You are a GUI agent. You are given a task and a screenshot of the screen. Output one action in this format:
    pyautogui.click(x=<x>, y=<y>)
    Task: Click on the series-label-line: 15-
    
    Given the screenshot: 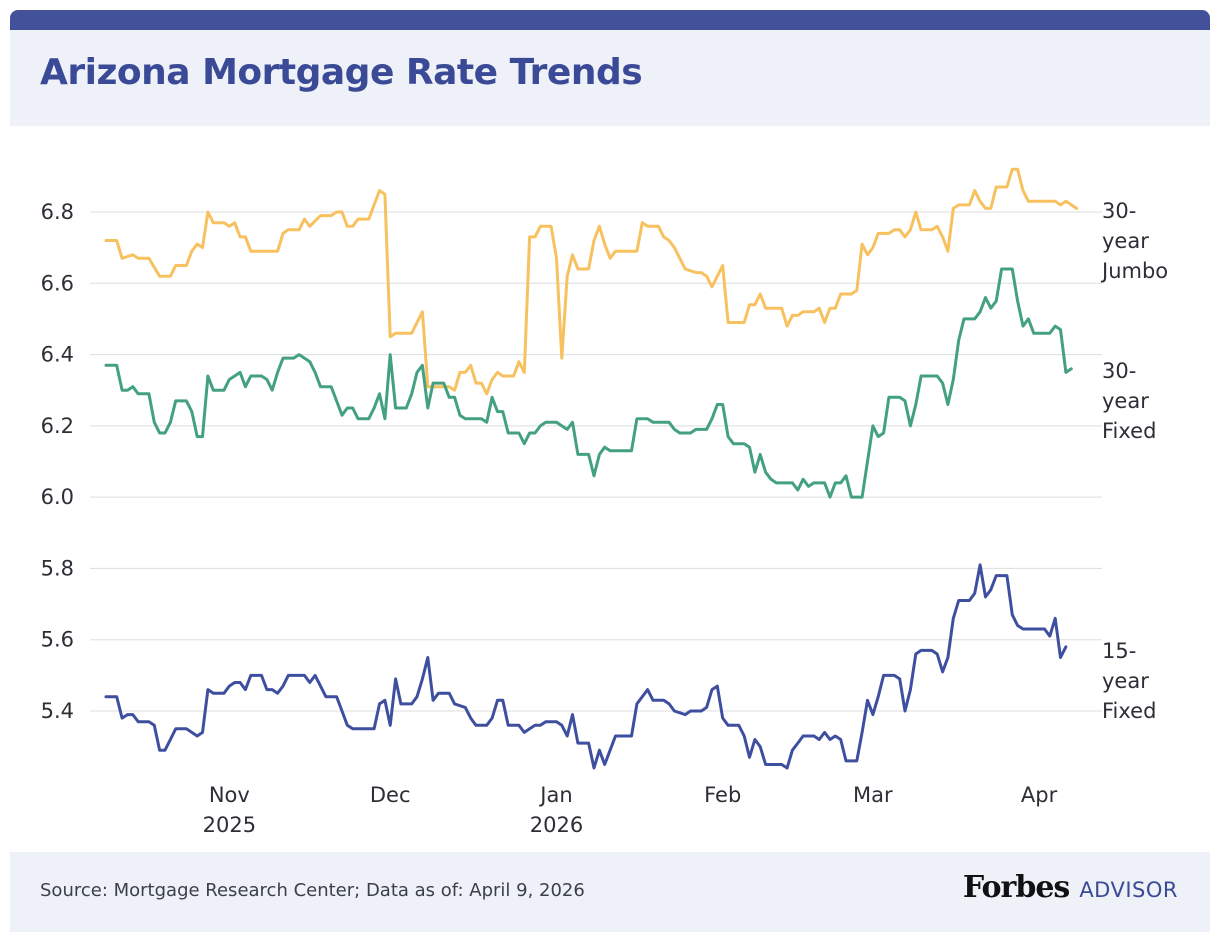 What is the action you would take?
    pyautogui.click(x=1119, y=651)
    